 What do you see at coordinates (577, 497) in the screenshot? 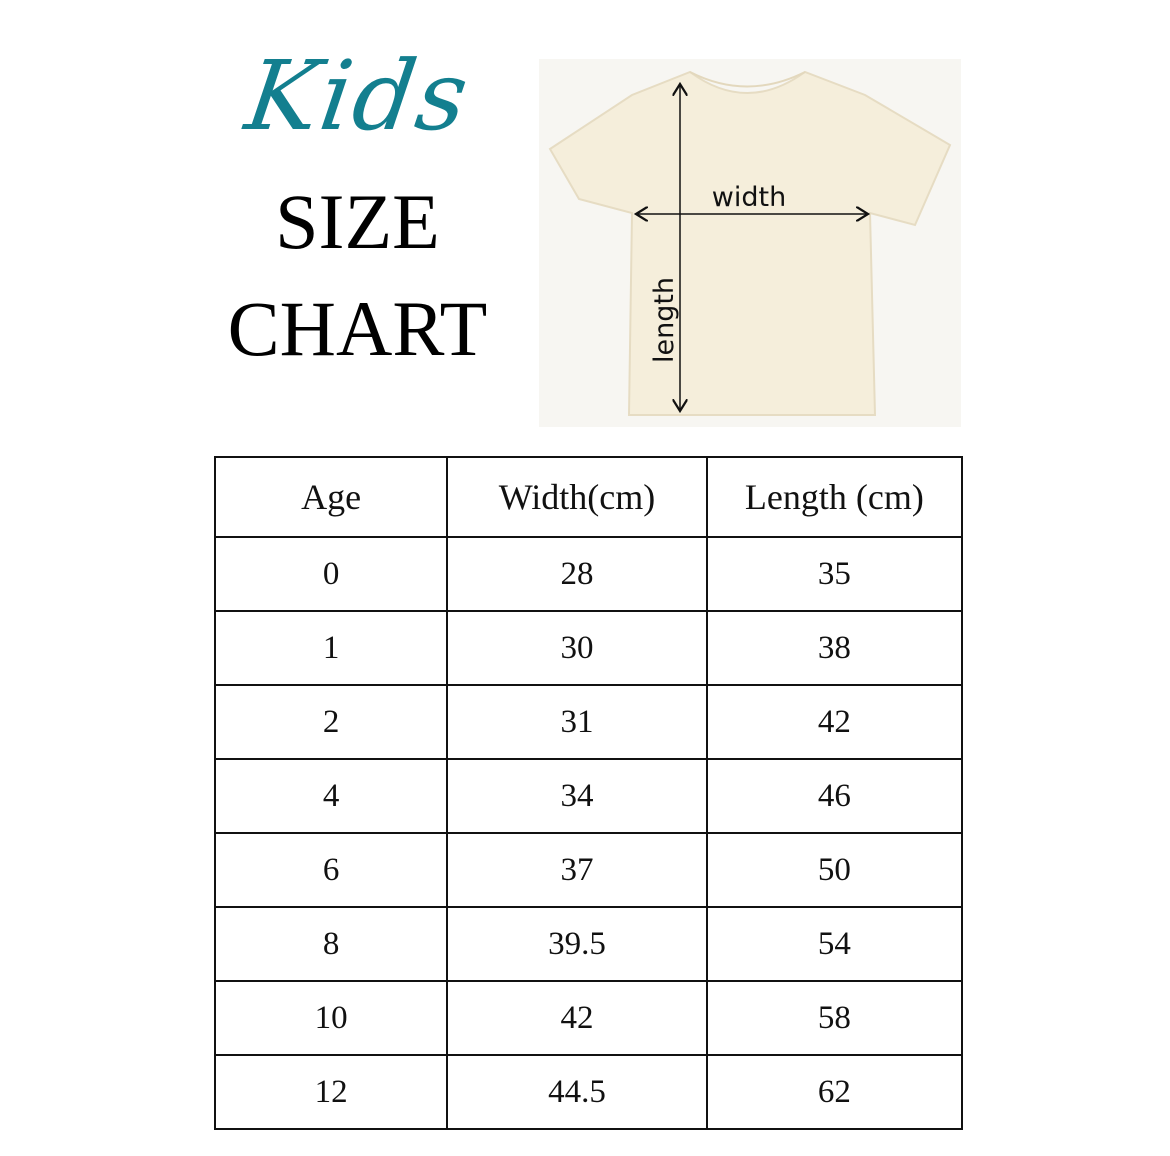
I see `header-width: Width(cm)` at bounding box center [577, 497].